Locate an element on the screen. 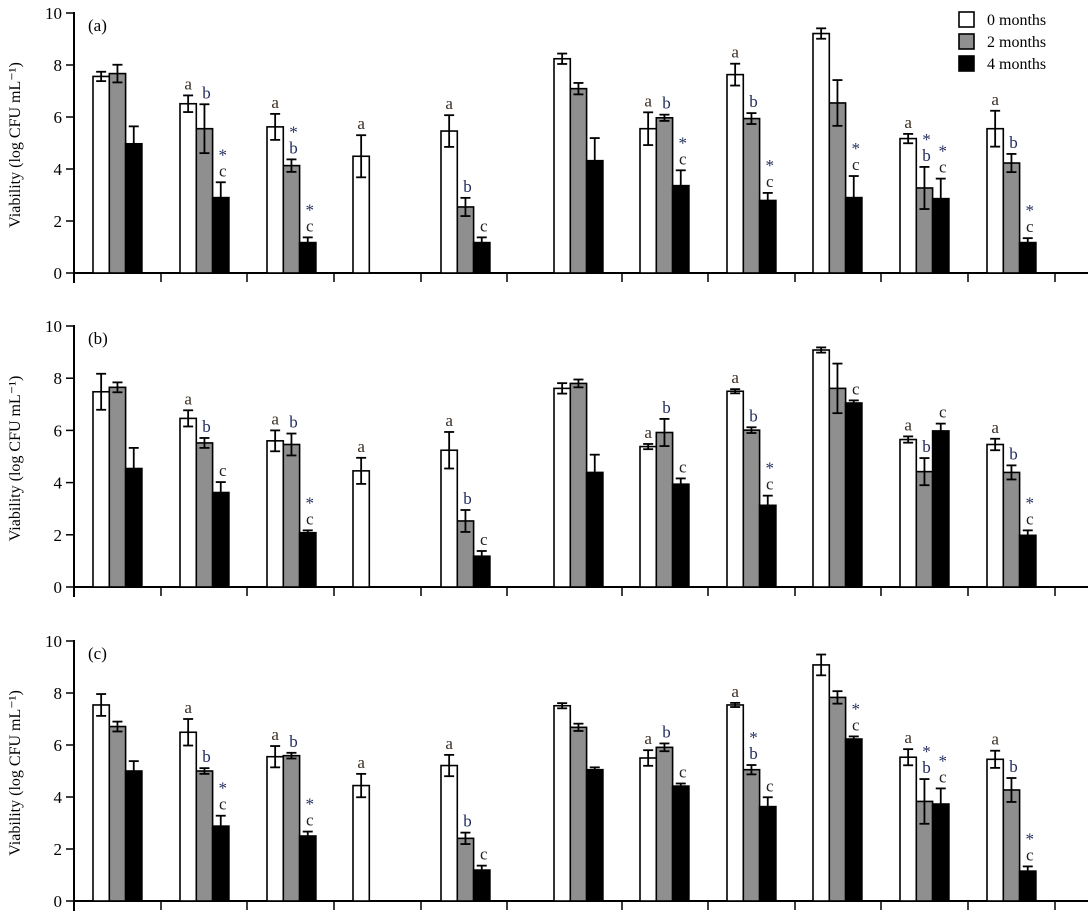 Image resolution: width=1091 pixels, height=913 pixels. panel-label: (b) is located at coordinates (98, 338).